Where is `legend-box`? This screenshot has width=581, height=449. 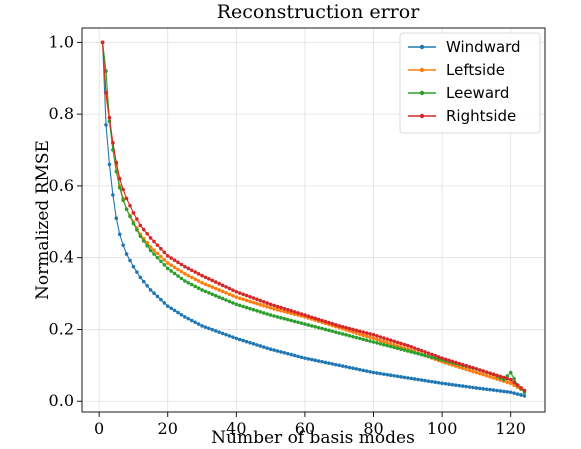
legend-box is located at coordinates (470, 83).